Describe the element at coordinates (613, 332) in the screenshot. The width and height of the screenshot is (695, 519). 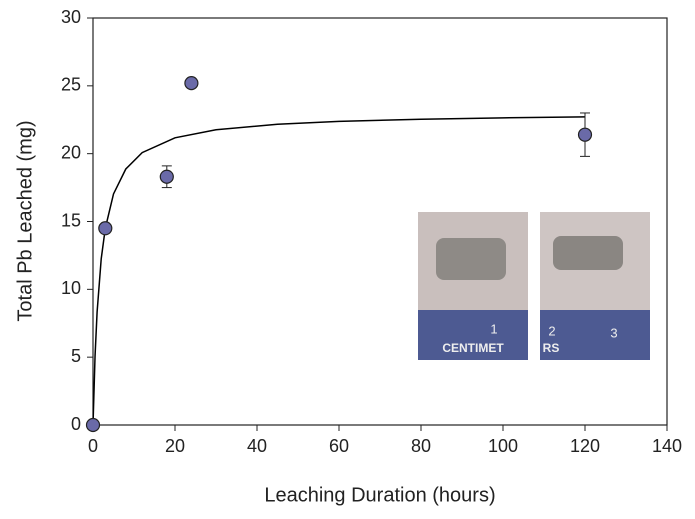
I see `ruler-label: 3` at that location.